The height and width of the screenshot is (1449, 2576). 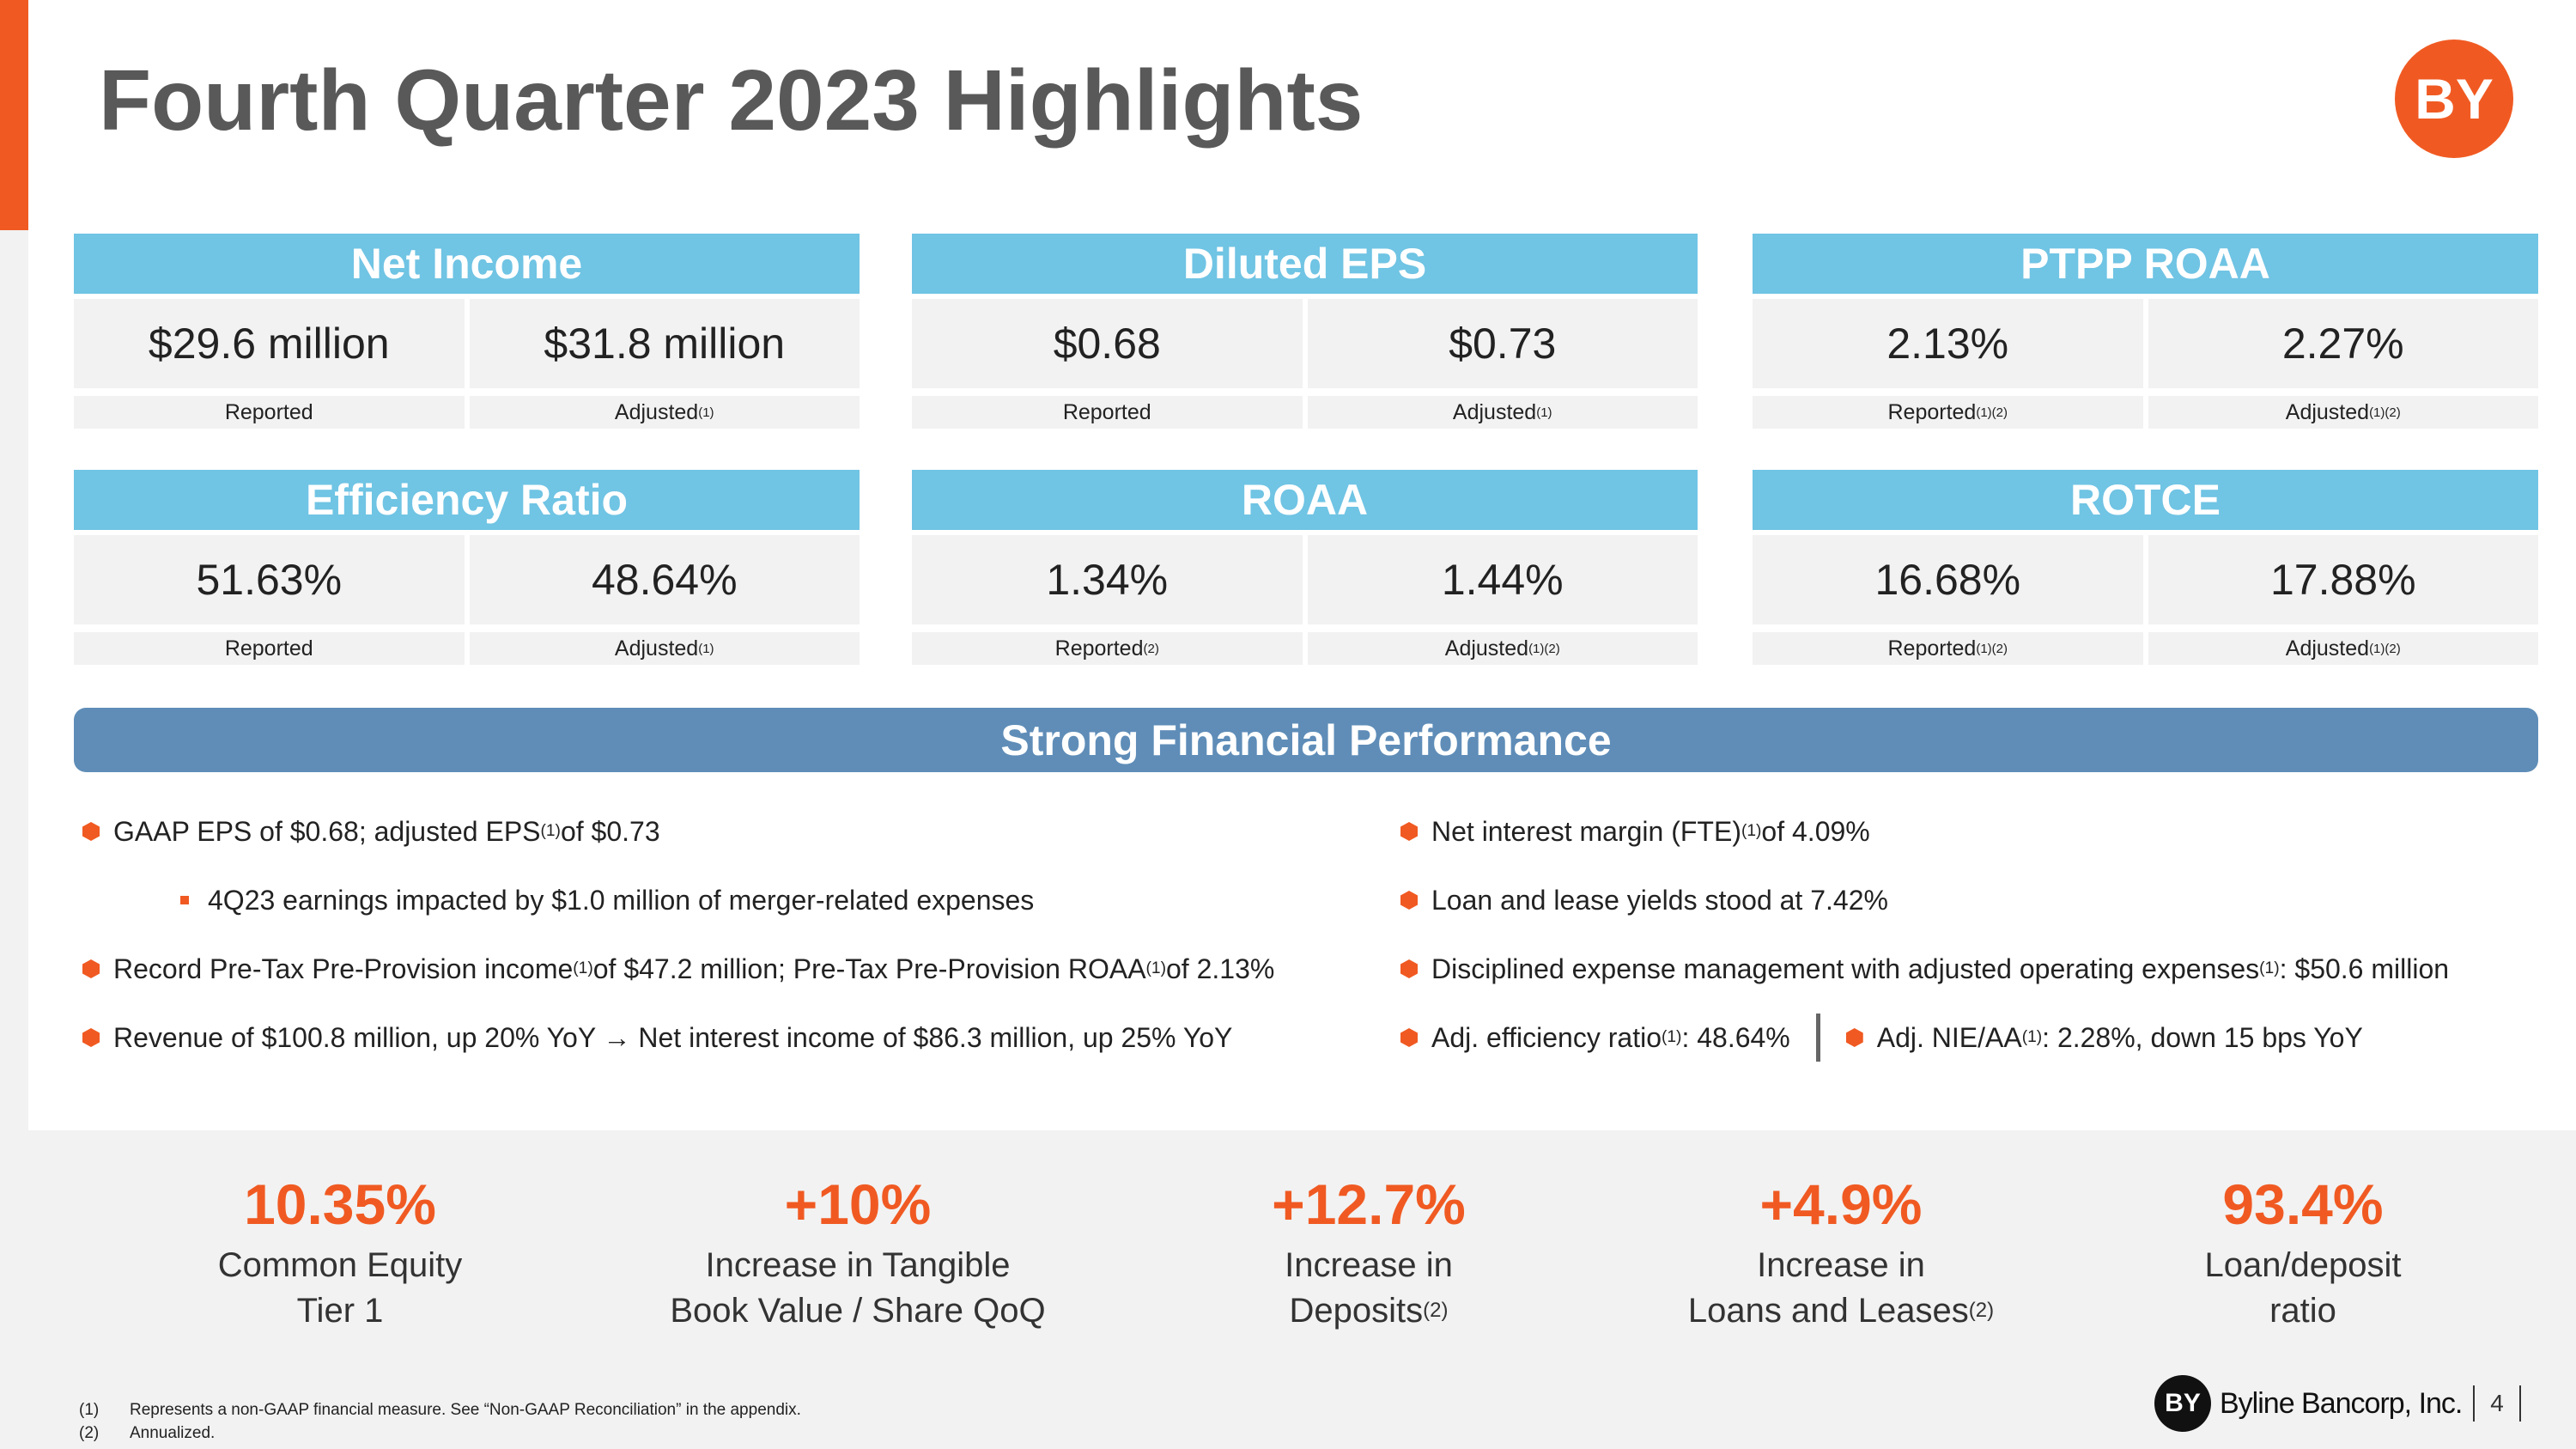 What do you see at coordinates (858, 1204) in the screenshot?
I see `stat-value: +10%` at bounding box center [858, 1204].